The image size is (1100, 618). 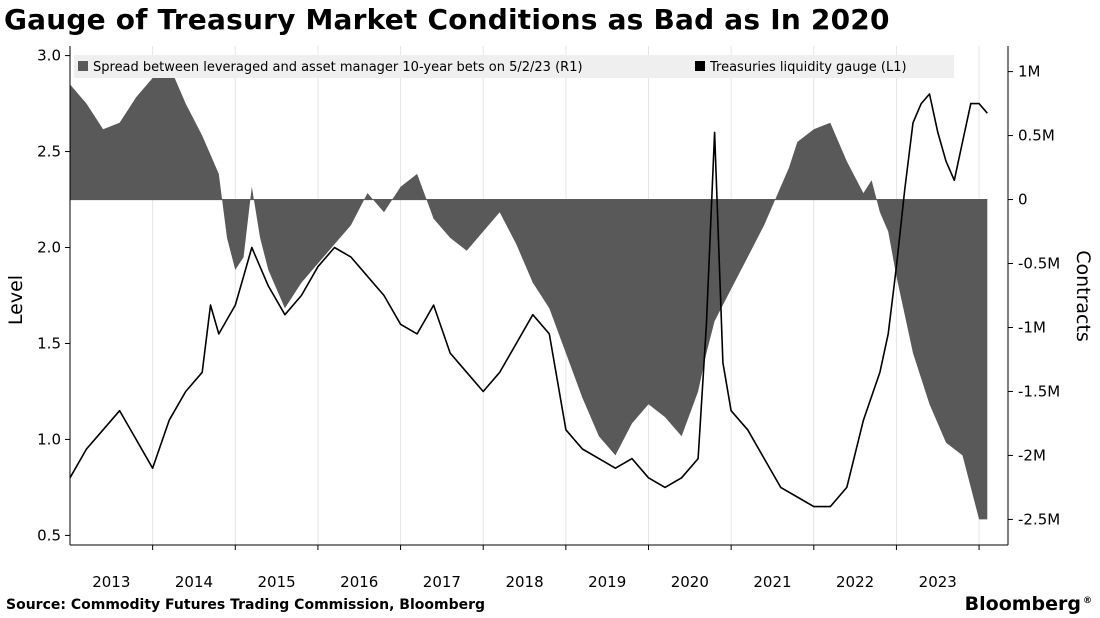 What do you see at coordinates (53, 295) in the screenshot?
I see `left-axis-ticks: 0.5 1.0 1.5 2.0 2.5 3.0` at bounding box center [53, 295].